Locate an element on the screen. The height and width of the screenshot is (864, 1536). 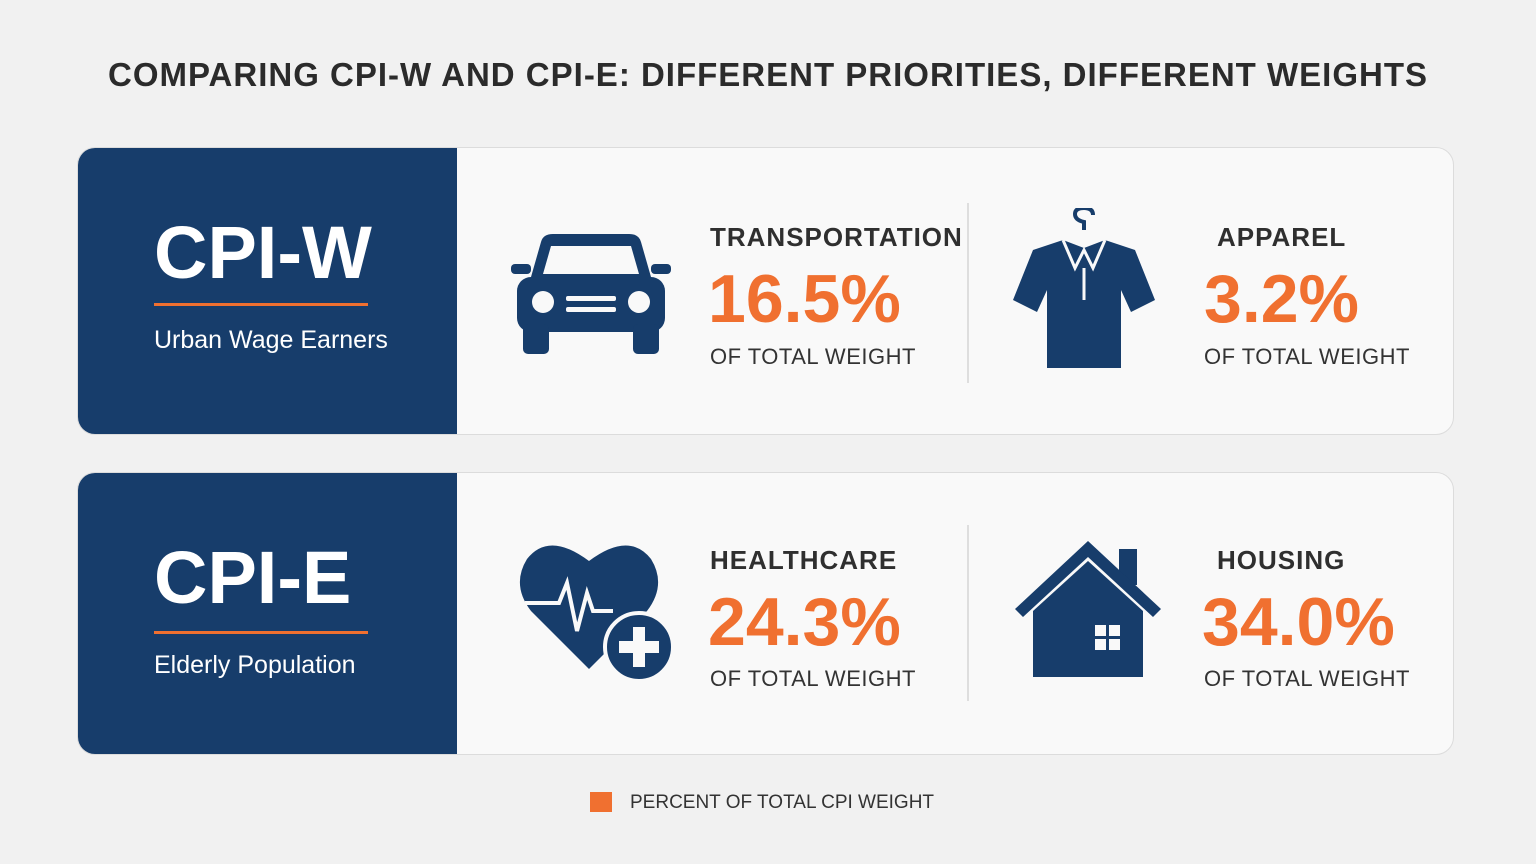
legend-label: PERCENT OF TOTAL CPI WEIGHT is located at coordinates (782, 802).